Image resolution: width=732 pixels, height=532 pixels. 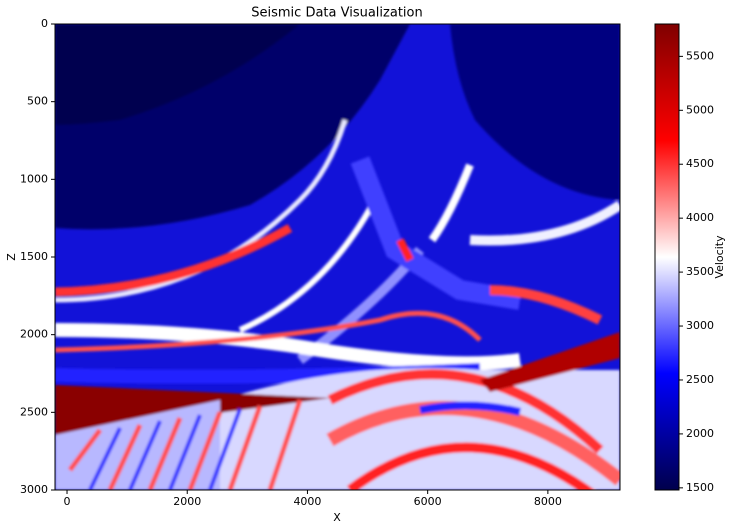 What do you see at coordinates (44, 23) in the screenshot?
I see `y-tick-label: 0` at bounding box center [44, 23].